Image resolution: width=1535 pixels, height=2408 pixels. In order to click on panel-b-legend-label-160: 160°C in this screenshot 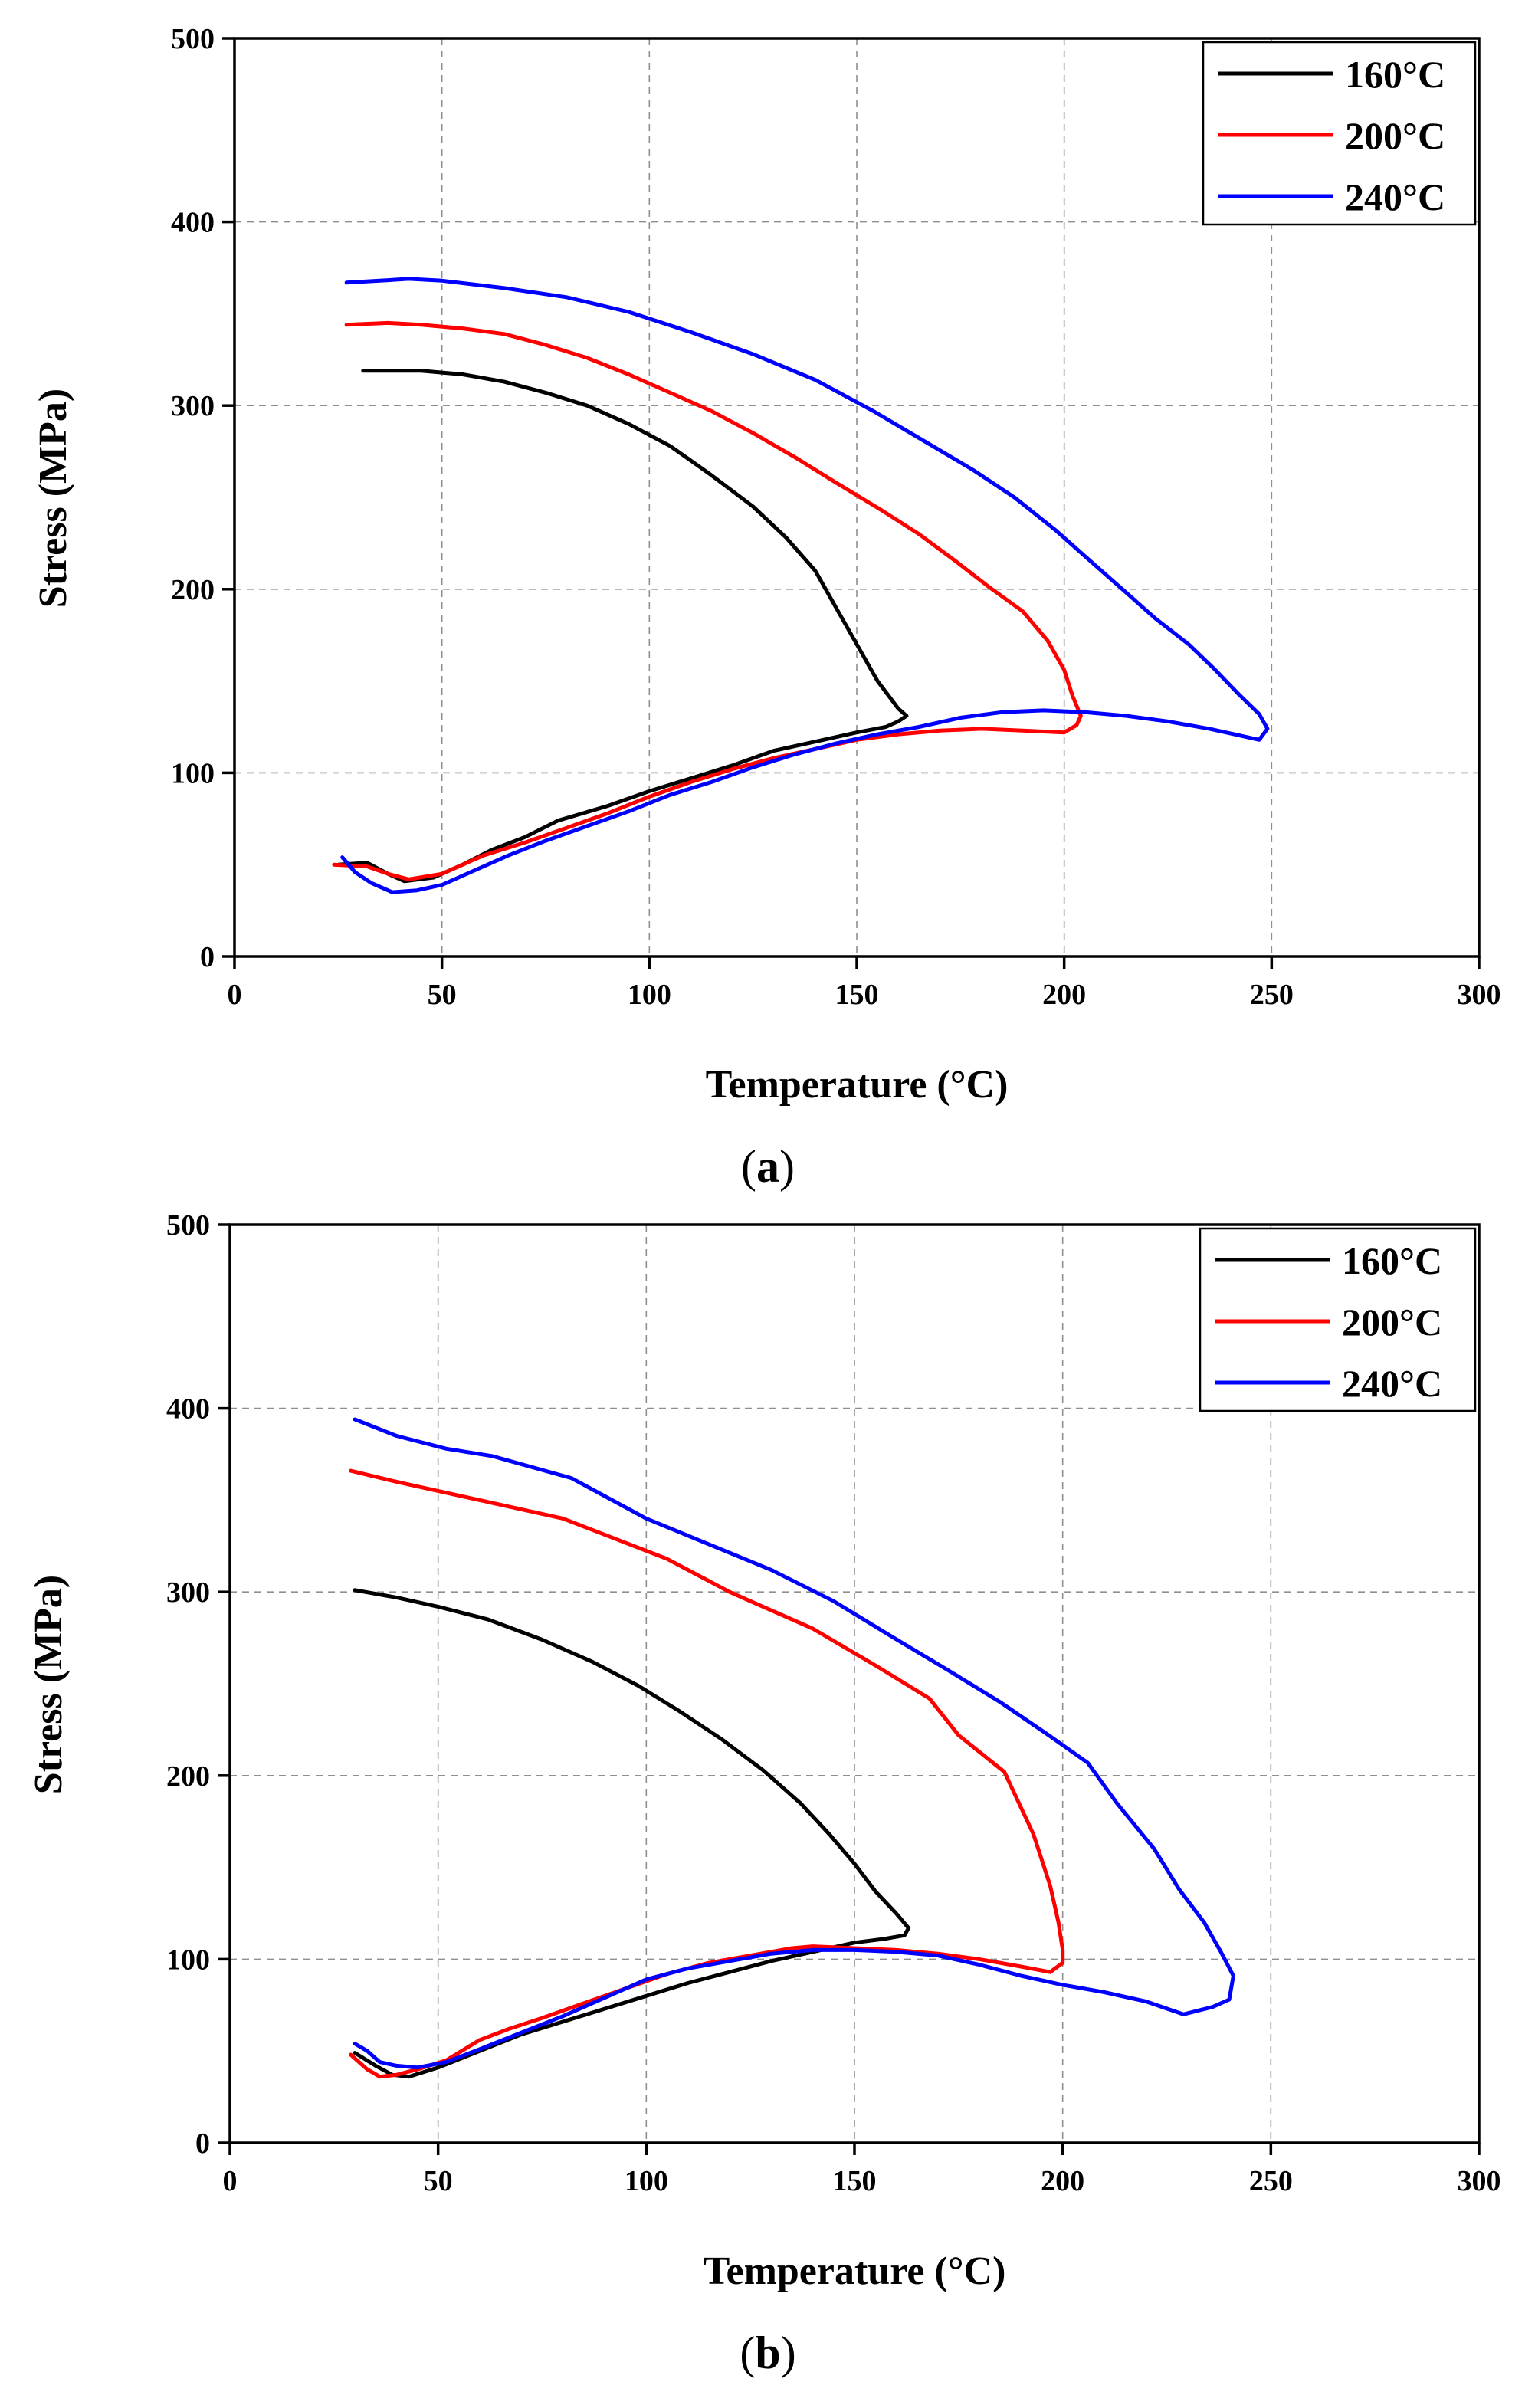, I will do `click(1392, 1260)`.